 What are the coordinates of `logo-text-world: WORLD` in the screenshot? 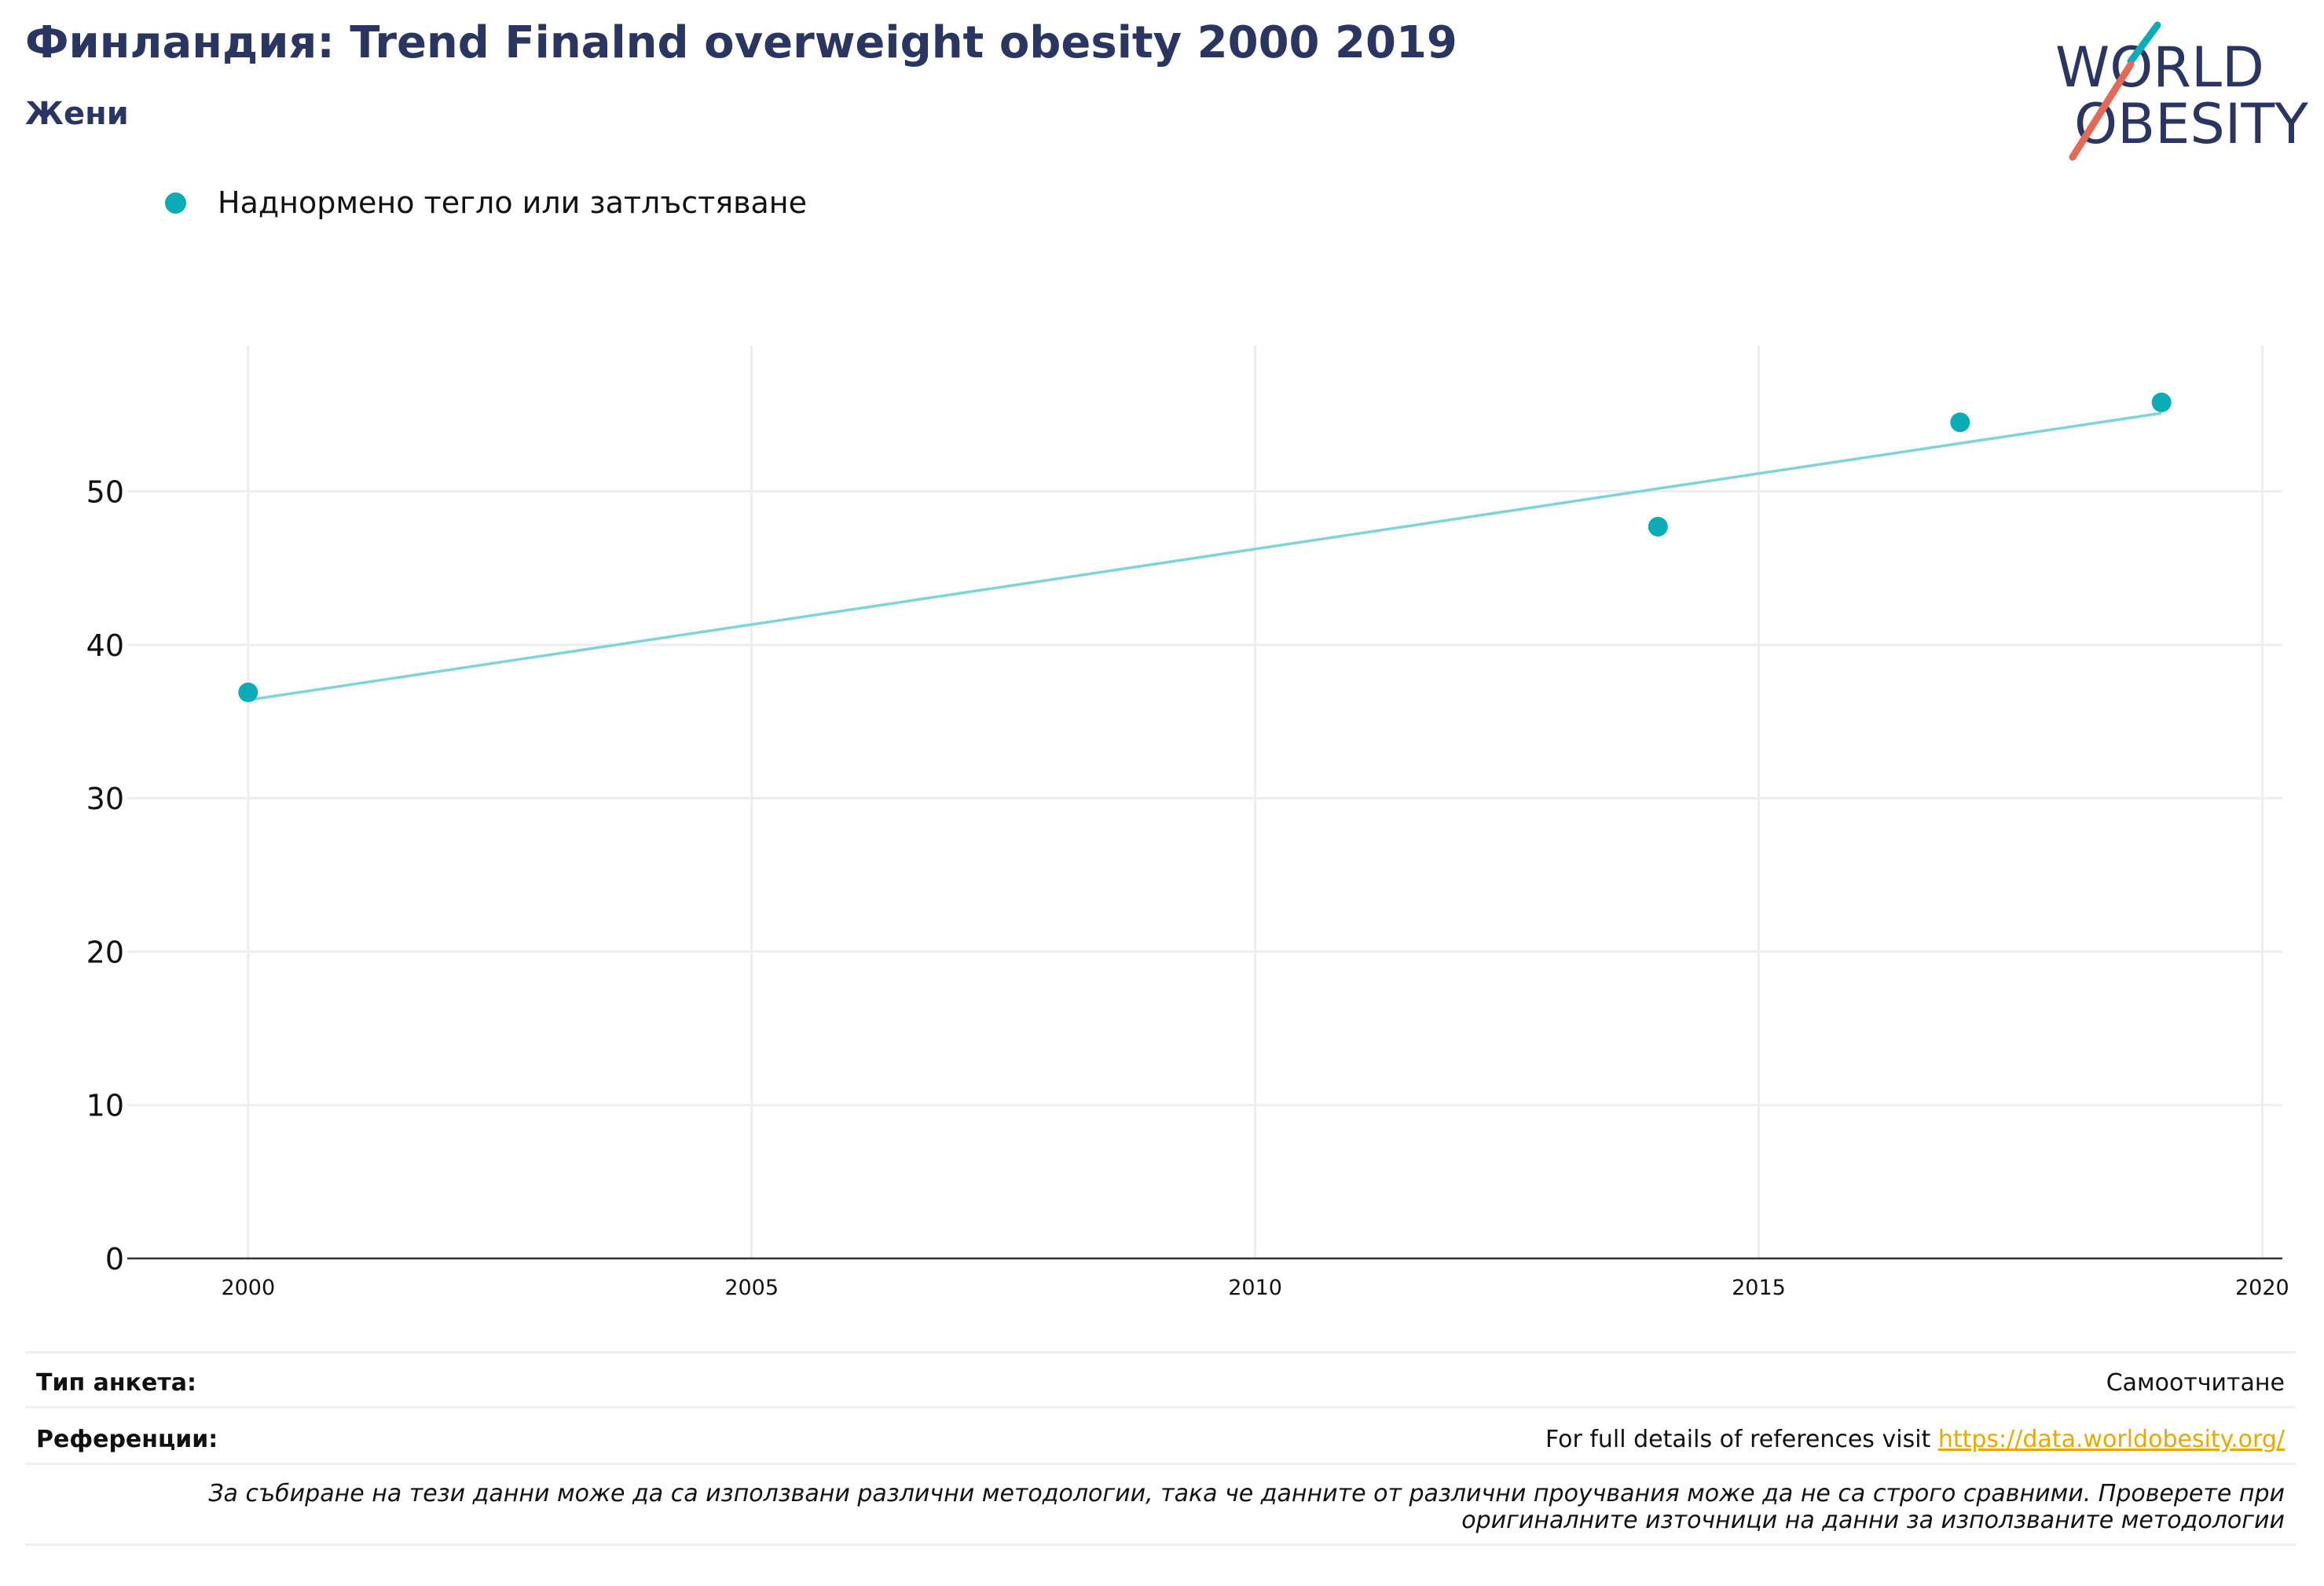 It's located at (2159, 67).